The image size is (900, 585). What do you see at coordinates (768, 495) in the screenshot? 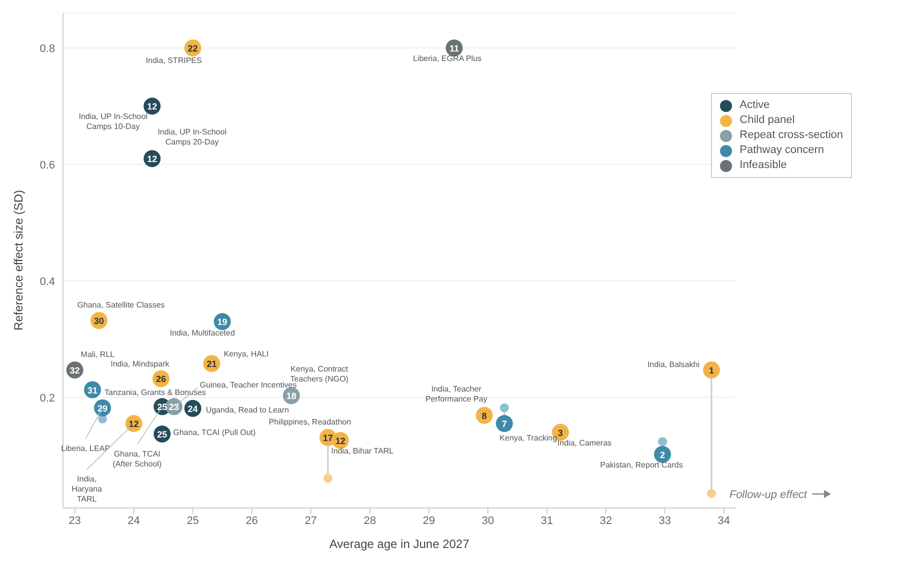
I see `annotation: Follow-up effect` at bounding box center [768, 495].